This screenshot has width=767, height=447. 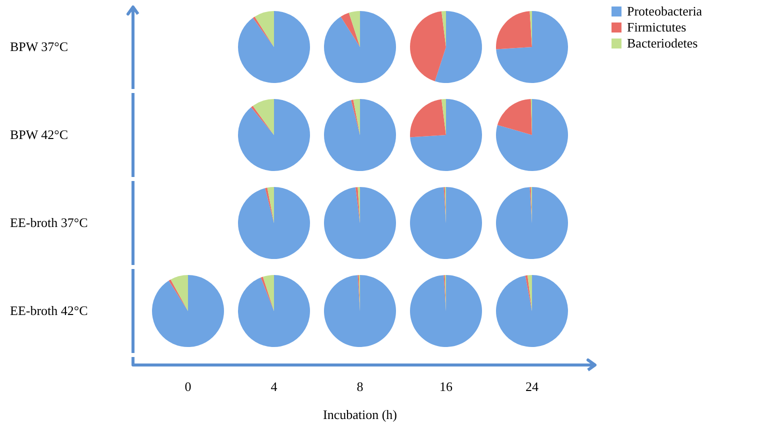 What do you see at coordinates (188, 386) in the screenshot?
I see `category-label: 0` at bounding box center [188, 386].